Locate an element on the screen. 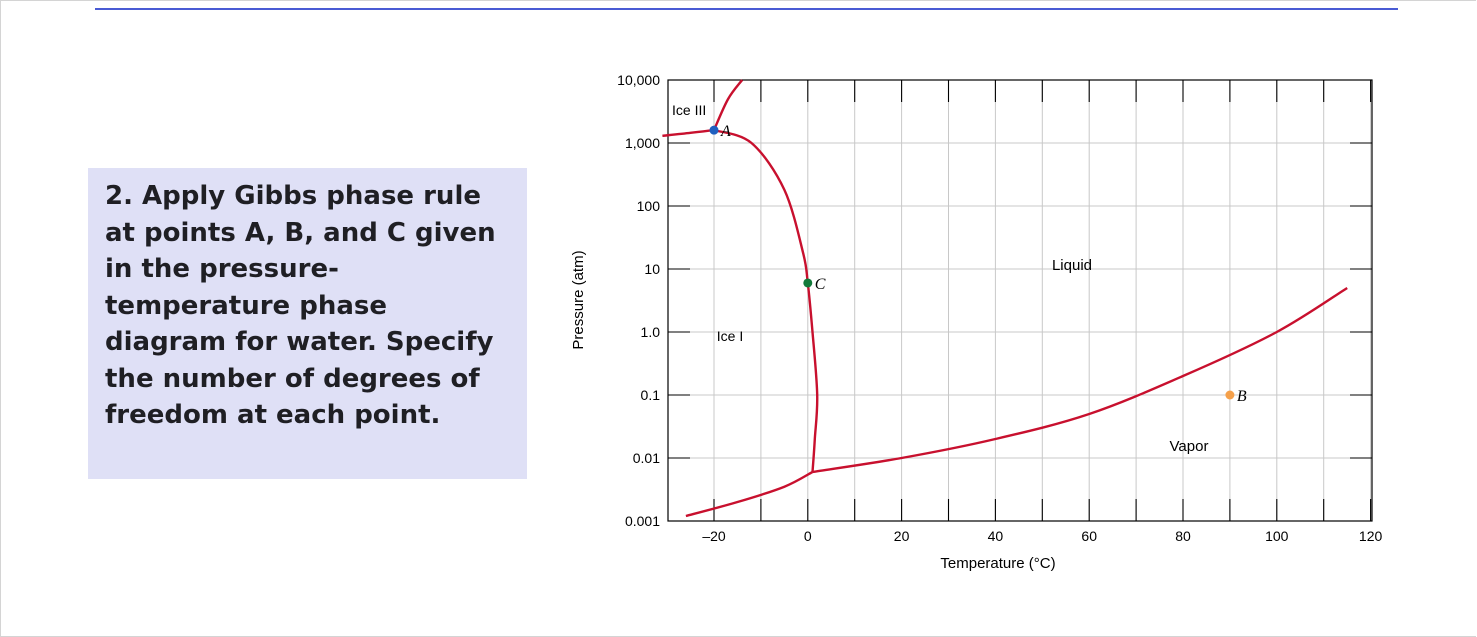  x-tick-label: –20 is located at coordinates (714, 536).